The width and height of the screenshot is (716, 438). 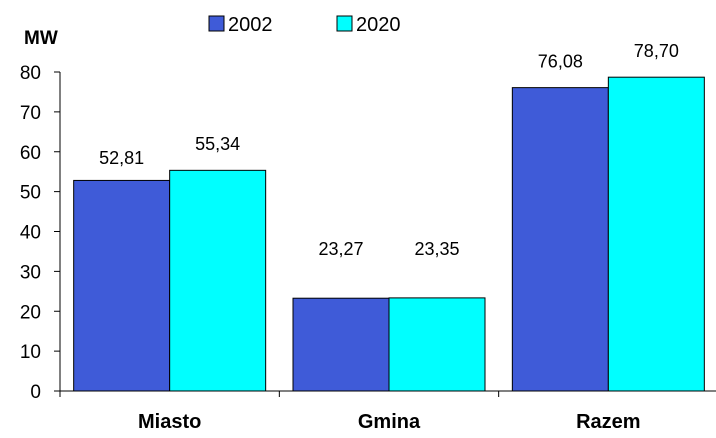 What do you see at coordinates (30, 352) in the screenshot?
I see `y-tick-label: 10` at bounding box center [30, 352].